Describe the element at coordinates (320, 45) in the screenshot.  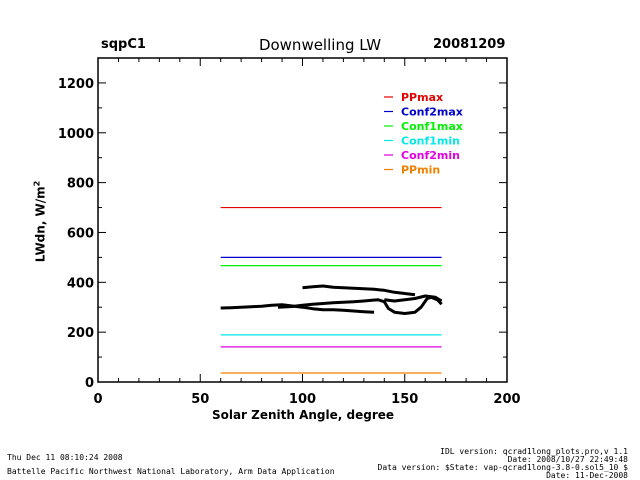
I see `chart-title: Downwelling LW` at that location.